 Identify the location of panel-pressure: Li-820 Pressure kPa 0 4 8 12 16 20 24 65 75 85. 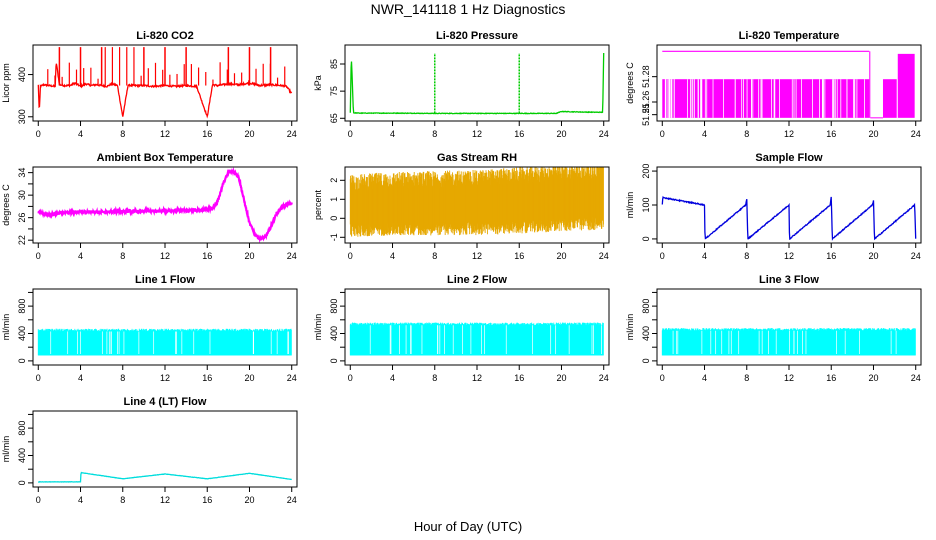
(461, 84).